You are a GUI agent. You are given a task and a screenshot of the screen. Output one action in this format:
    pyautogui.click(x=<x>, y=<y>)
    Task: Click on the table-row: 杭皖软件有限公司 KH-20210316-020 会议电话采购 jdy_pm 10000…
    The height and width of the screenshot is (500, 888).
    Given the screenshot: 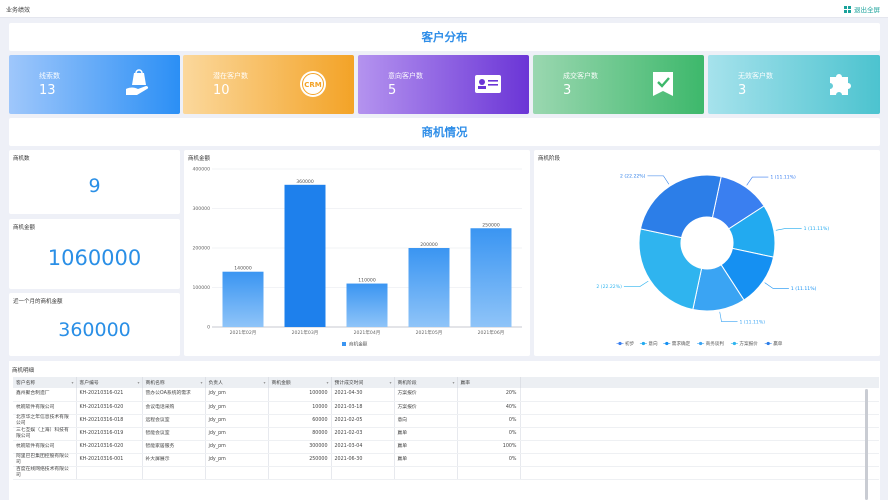 What is the action you would take?
    pyautogui.click(x=446, y=408)
    